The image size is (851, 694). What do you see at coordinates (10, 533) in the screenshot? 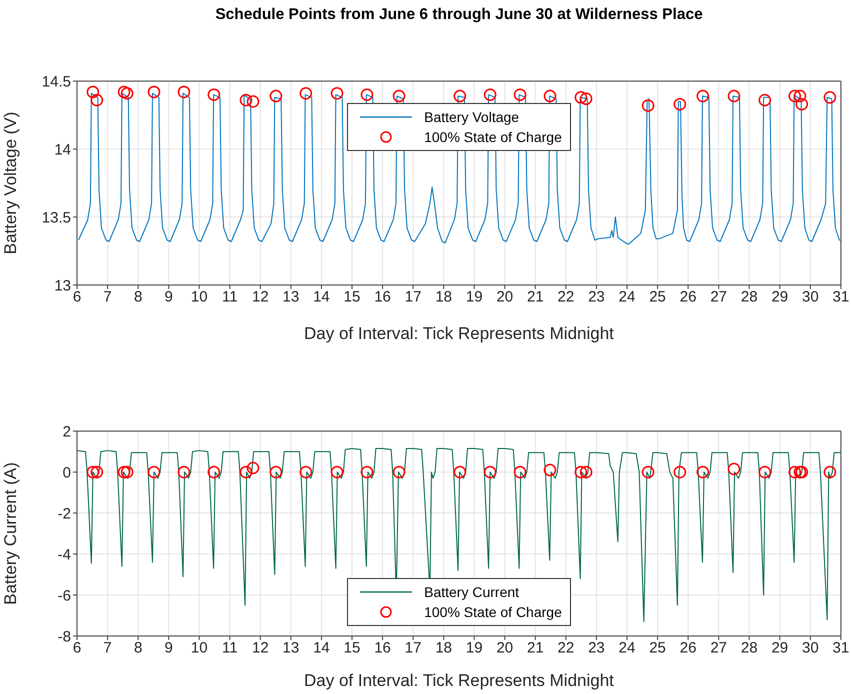
I see `y-axis-title: Battery Current (A)` at bounding box center [10, 533].